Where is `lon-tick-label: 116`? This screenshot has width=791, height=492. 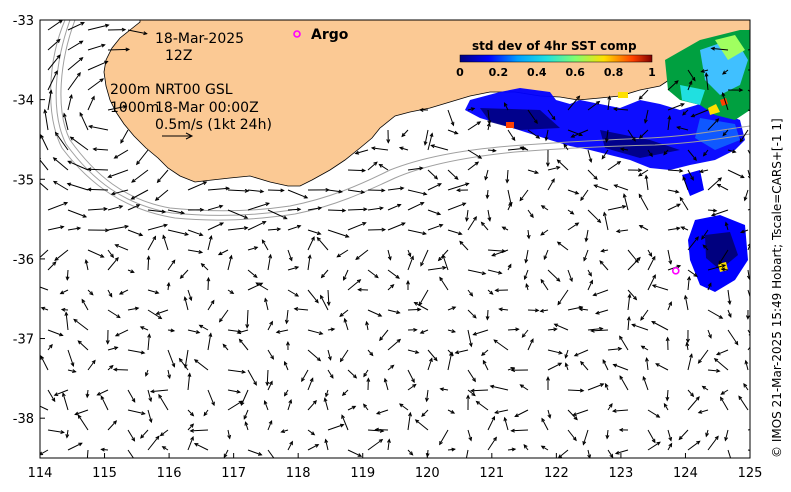 lon-tick-label: 116 is located at coordinates (169, 473).